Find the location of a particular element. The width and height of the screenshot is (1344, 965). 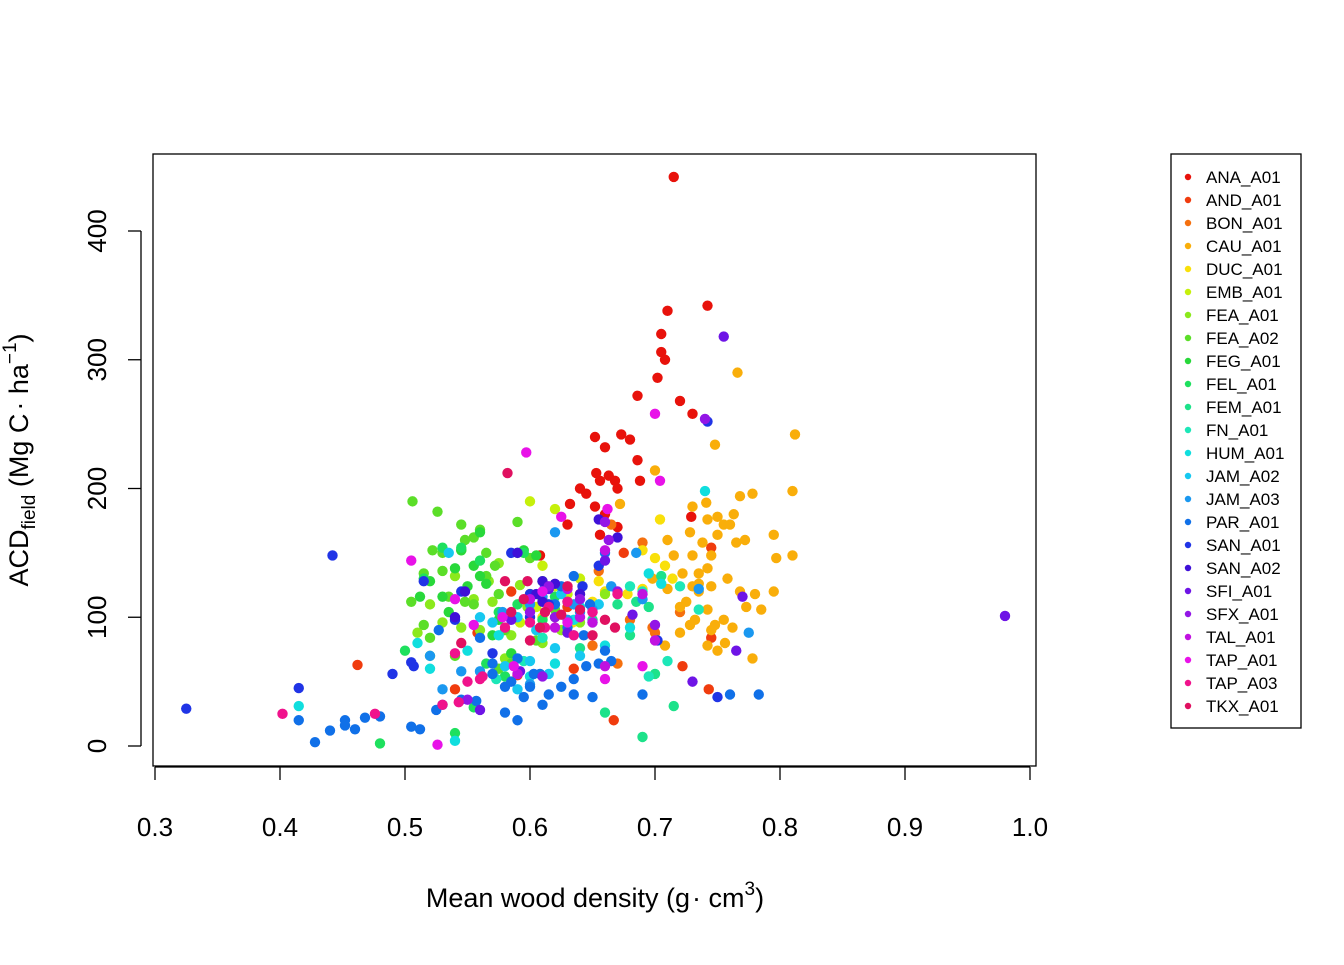

legend-item: BON_A01 is located at coordinates (1233, 223).